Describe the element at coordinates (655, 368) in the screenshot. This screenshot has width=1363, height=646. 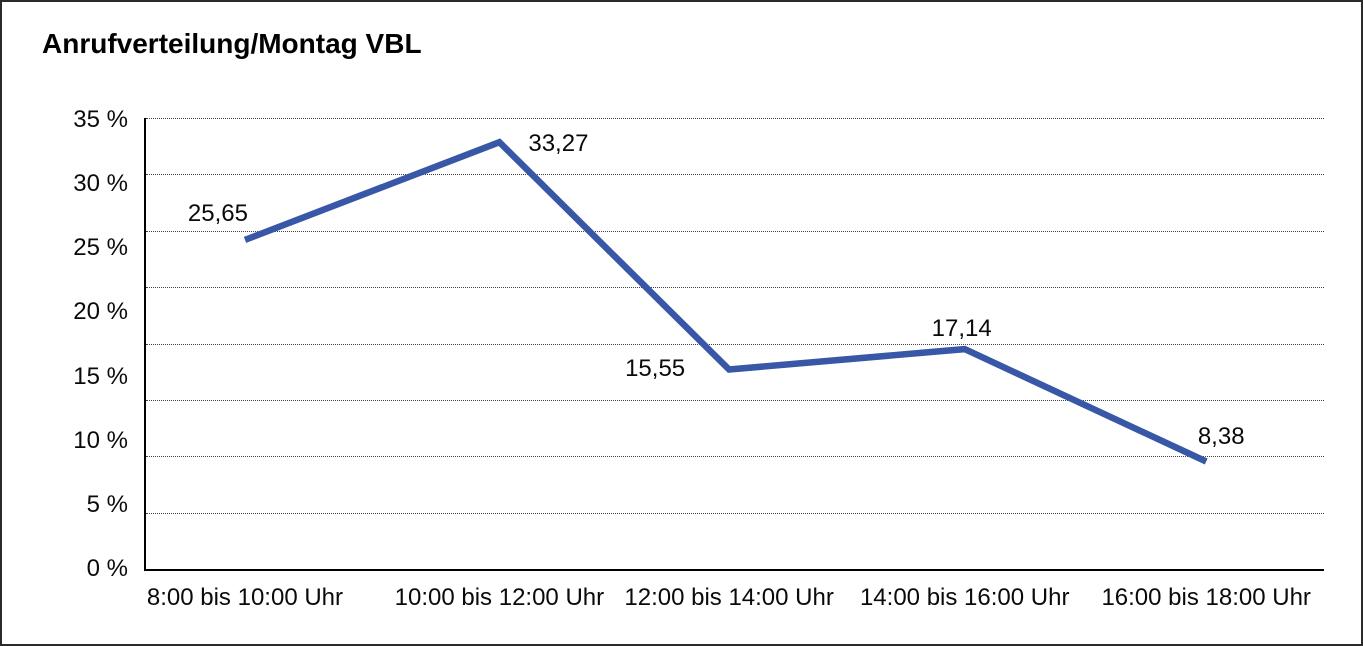
I see `data-point-label: 15,55` at that location.